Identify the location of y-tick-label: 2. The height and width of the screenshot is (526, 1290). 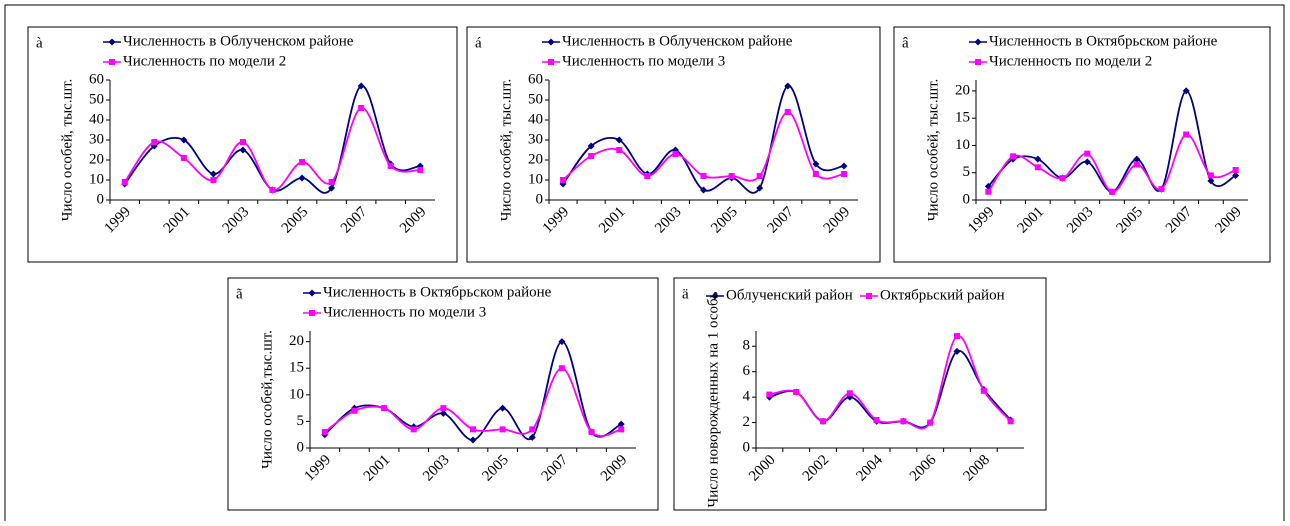
(747, 422).